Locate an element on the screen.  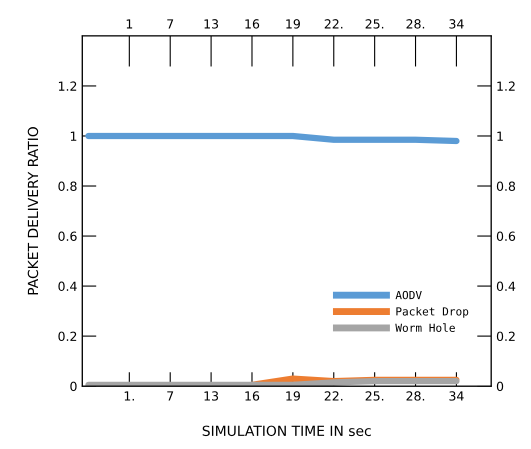
text: 19 is located at coordinates (293, 24).